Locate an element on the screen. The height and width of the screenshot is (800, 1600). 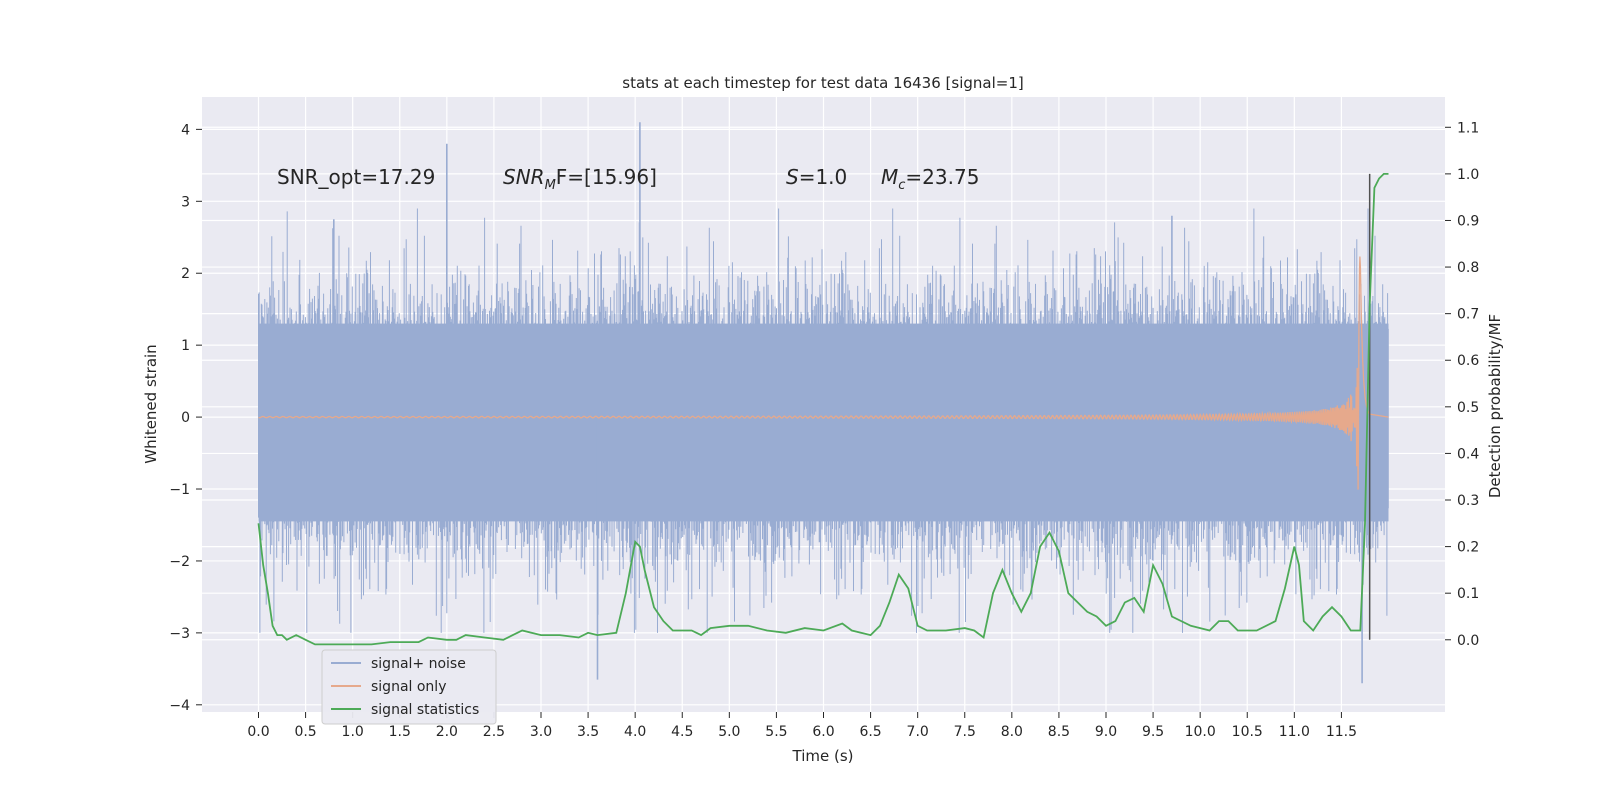
annotation-s: S=1.0 is located at coordinates (816, 177).